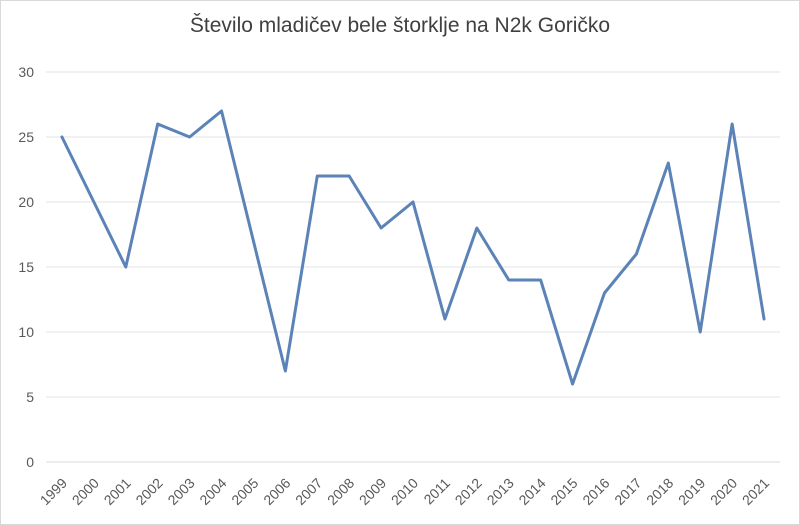 The width and height of the screenshot is (800, 525). Describe the element at coordinates (340, 491) in the screenshot. I see `x-tick-label: 2008` at that location.